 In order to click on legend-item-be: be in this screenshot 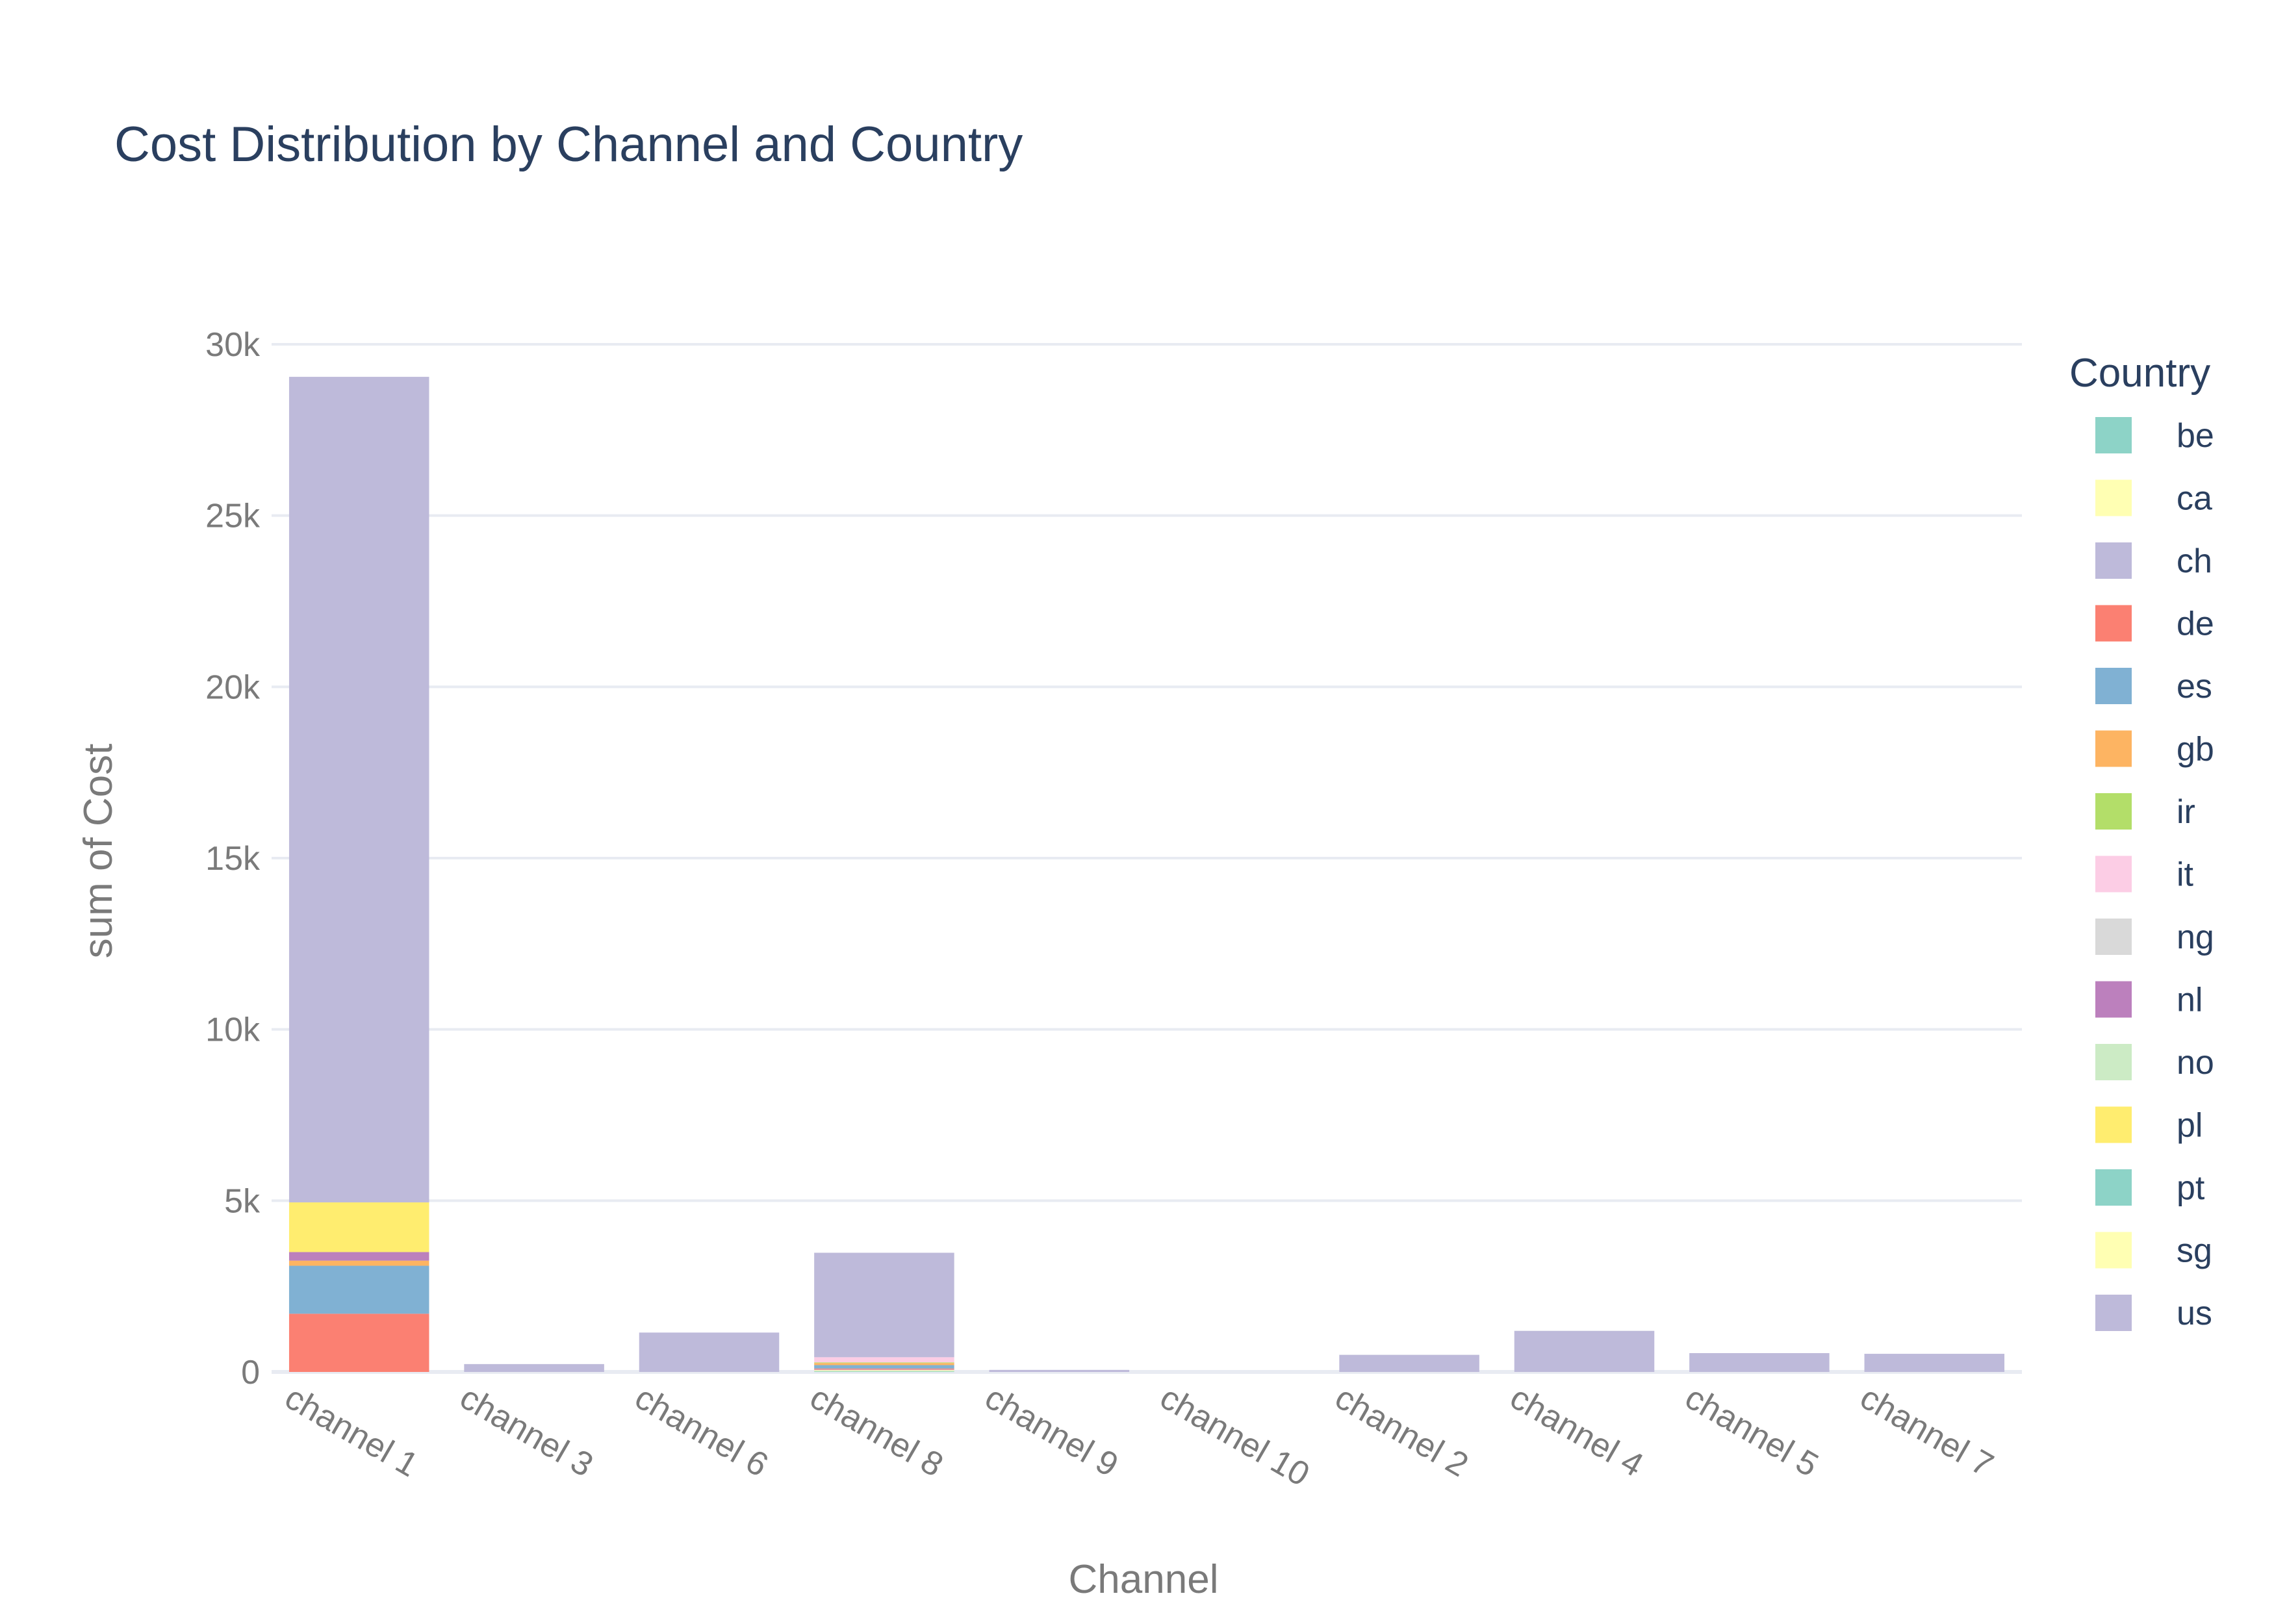, I will do `click(2154, 436)`.